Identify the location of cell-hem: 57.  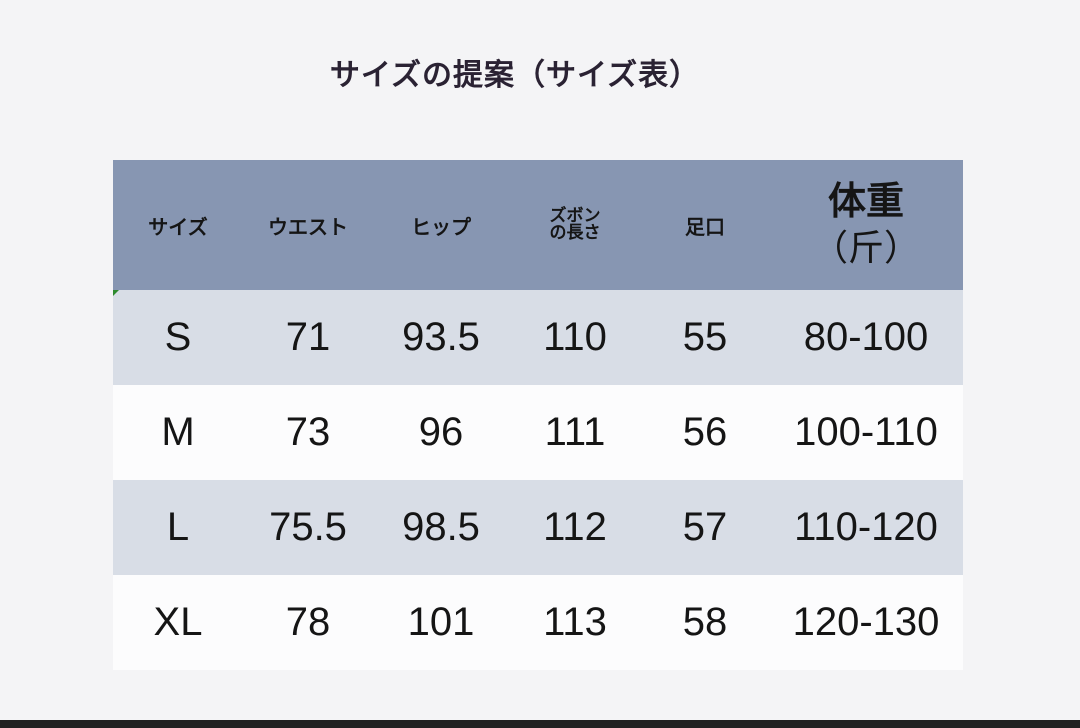
(705, 527).